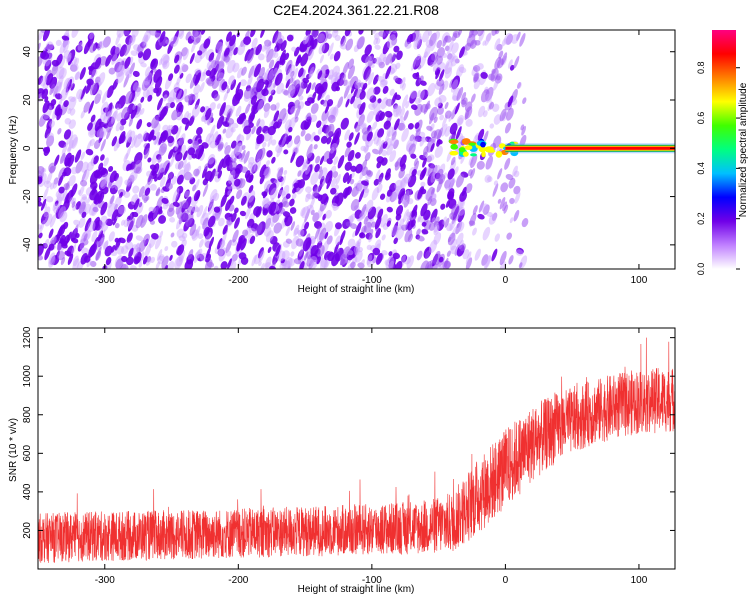 This screenshot has width=750, height=600. Describe the element at coordinates (743, 149) in the screenshot. I see `colorbar-label: Normalized spectral amplitude` at that location.